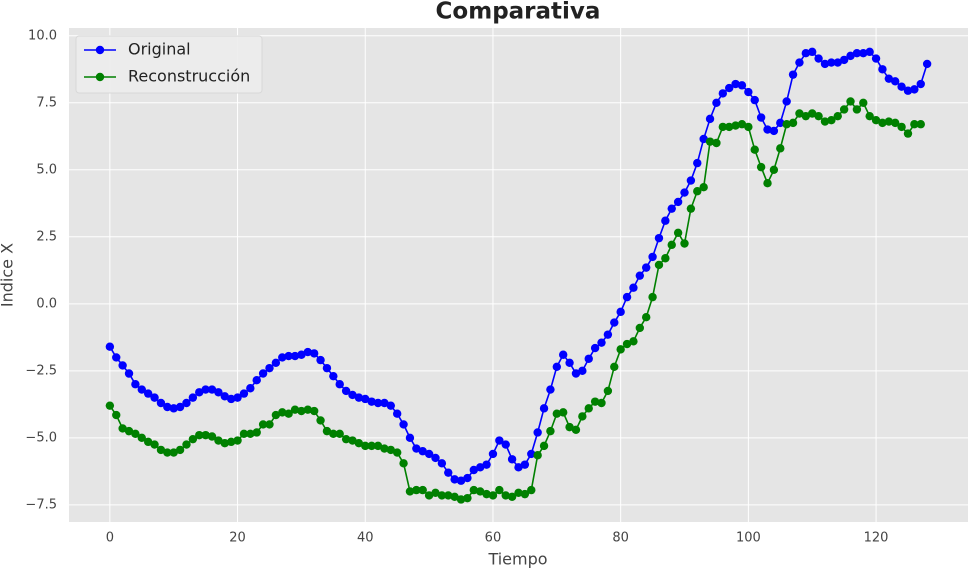 The width and height of the screenshot is (969, 570). Describe the element at coordinates (748, 538) in the screenshot. I see `x-tick-label: 100` at that location.